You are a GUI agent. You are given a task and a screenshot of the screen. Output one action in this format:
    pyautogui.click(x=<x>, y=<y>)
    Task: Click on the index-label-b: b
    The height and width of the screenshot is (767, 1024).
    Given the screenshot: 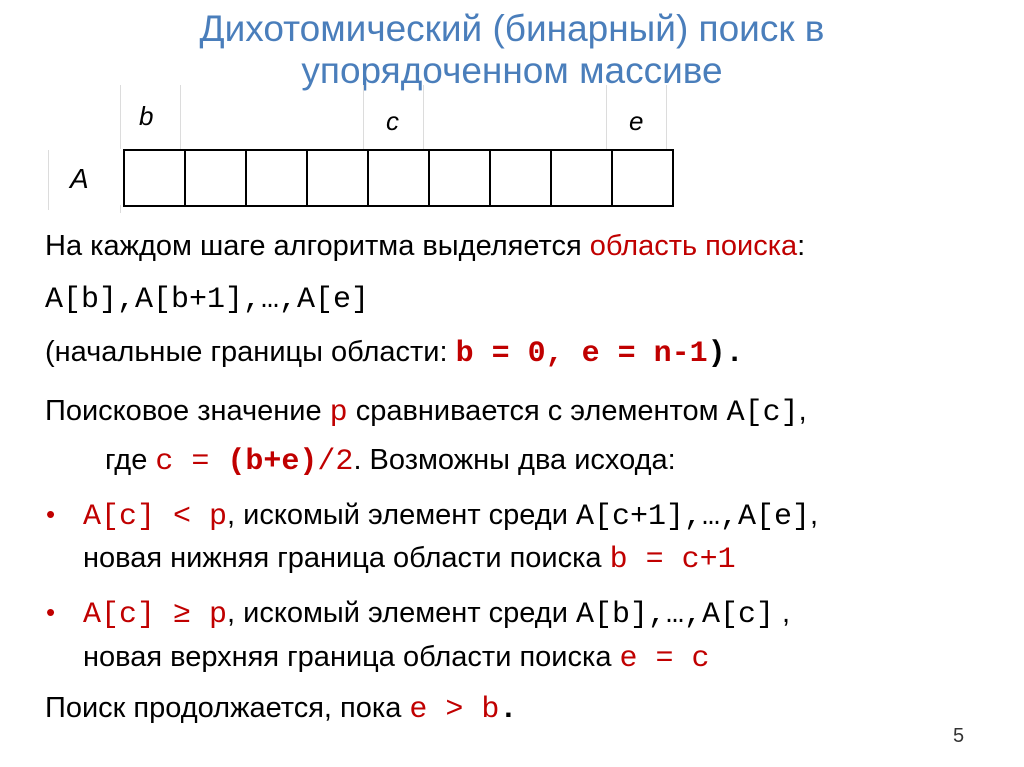 What is the action you would take?
    pyautogui.click(x=146, y=116)
    